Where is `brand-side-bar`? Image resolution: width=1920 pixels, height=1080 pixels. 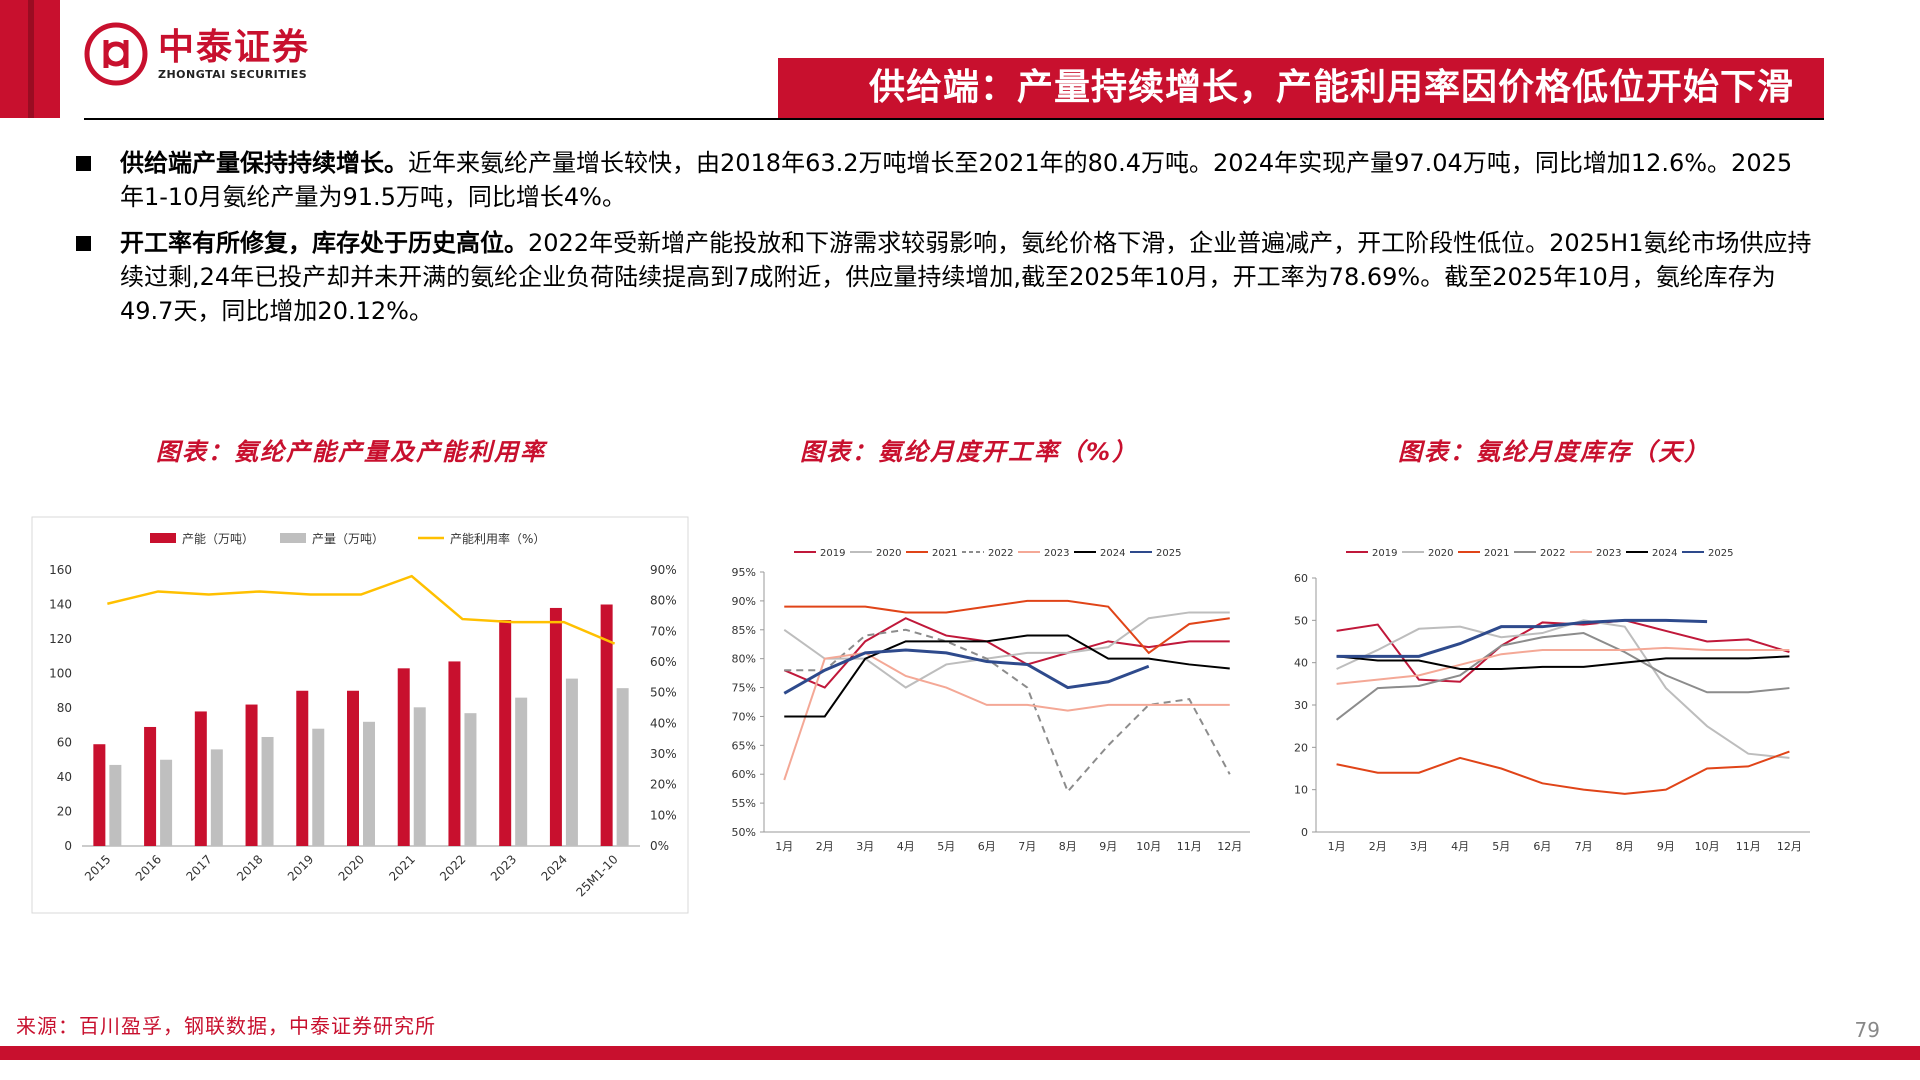 brand-side-bar is located at coordinates (30, 59).